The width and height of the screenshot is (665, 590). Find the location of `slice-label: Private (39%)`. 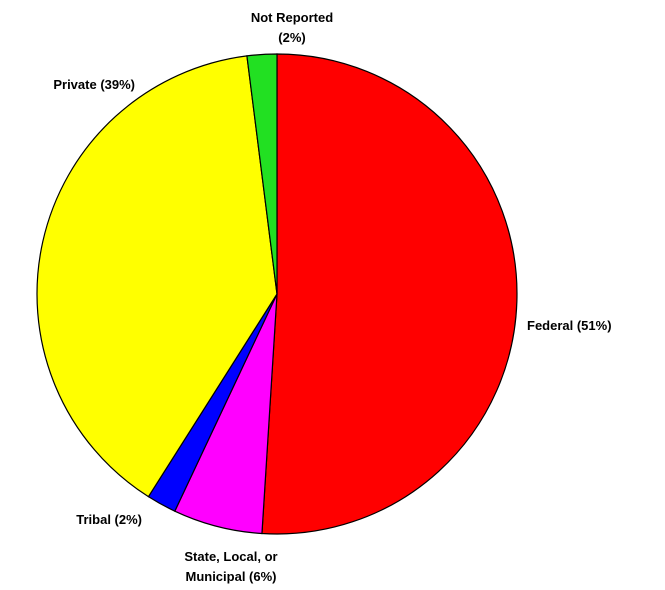

slice-label: Private (39%) is located at coordinates (94, 84).